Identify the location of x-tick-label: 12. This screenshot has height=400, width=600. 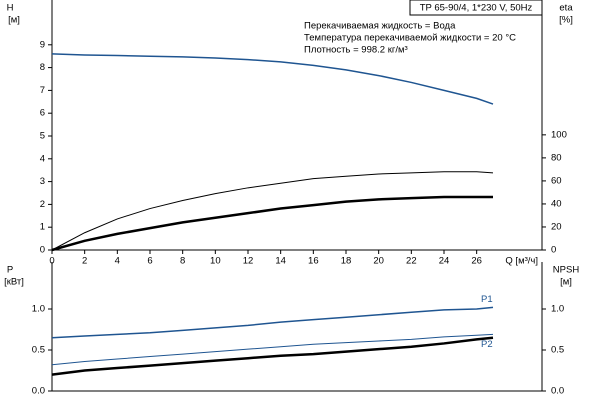
(248, 261).